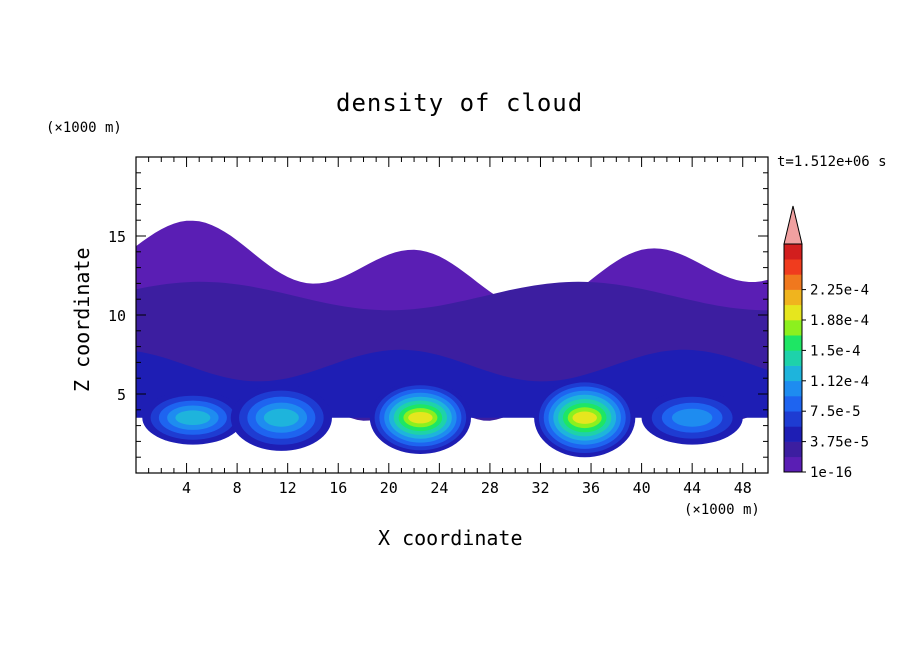 Image resolution: width=904 pixels, height=654 pixels. What do you see at coordinates (460, 103) in the screenshot?
I see `chart-title: density of cloud` at bounding box center [460, 103].